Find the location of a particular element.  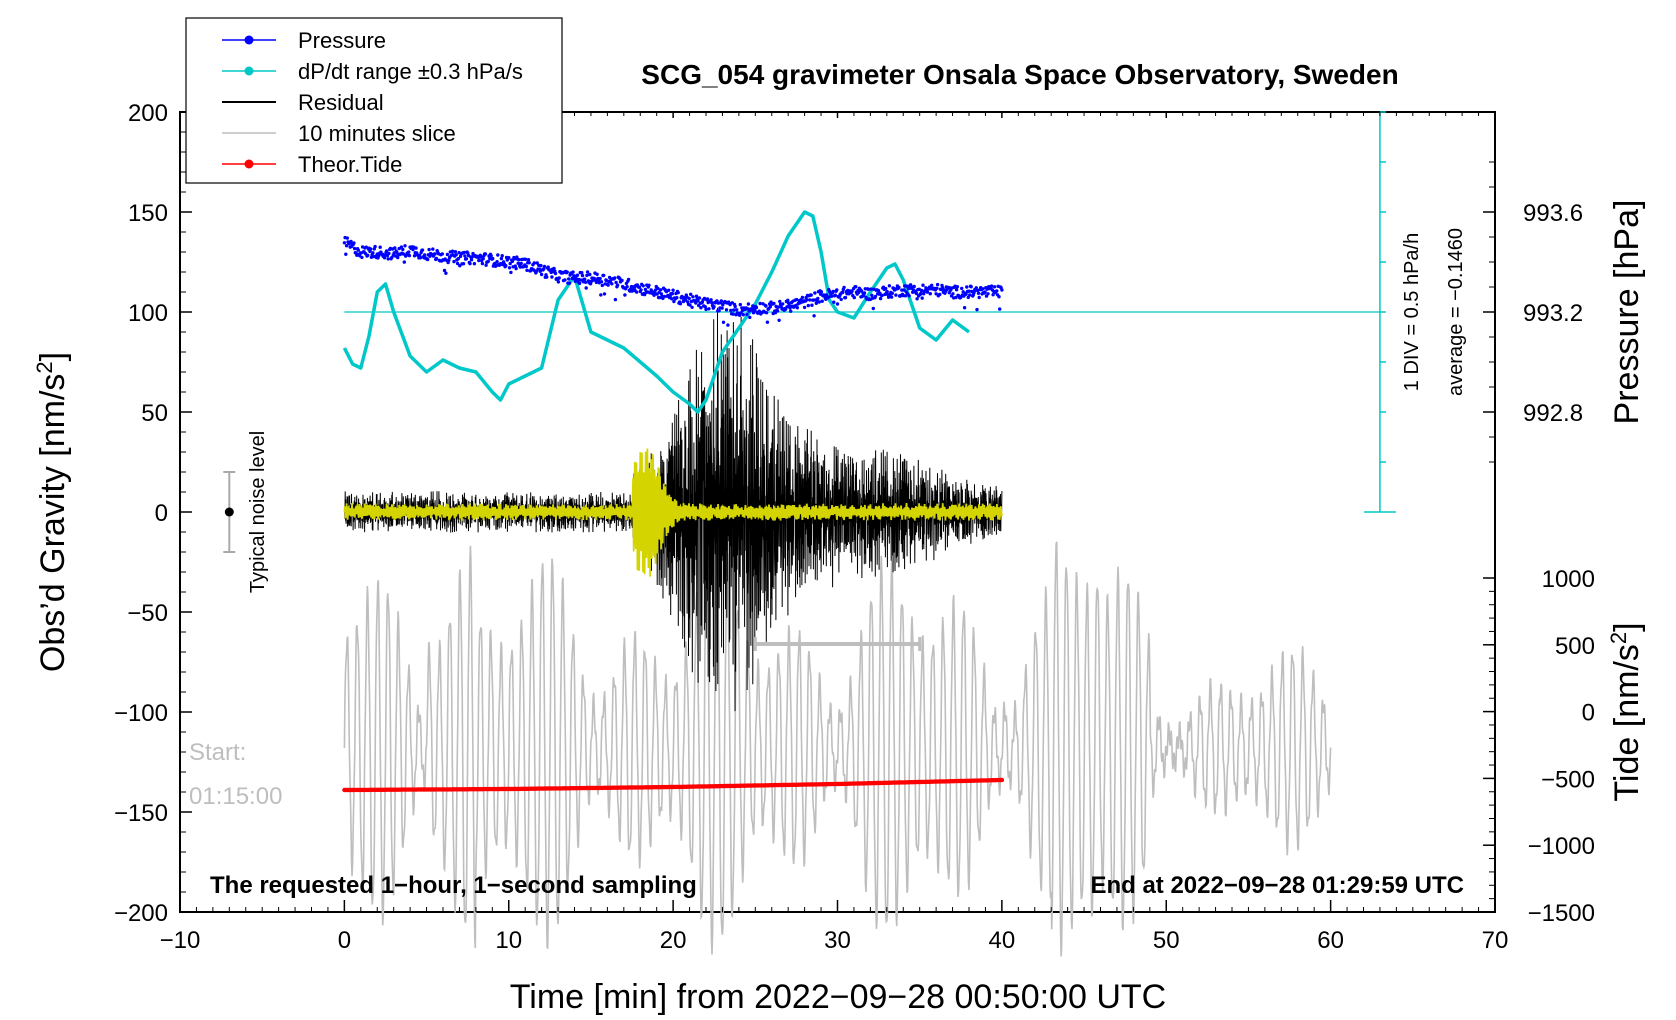

average-label: average = −0.1460 is located at coordinates (1456, 312).